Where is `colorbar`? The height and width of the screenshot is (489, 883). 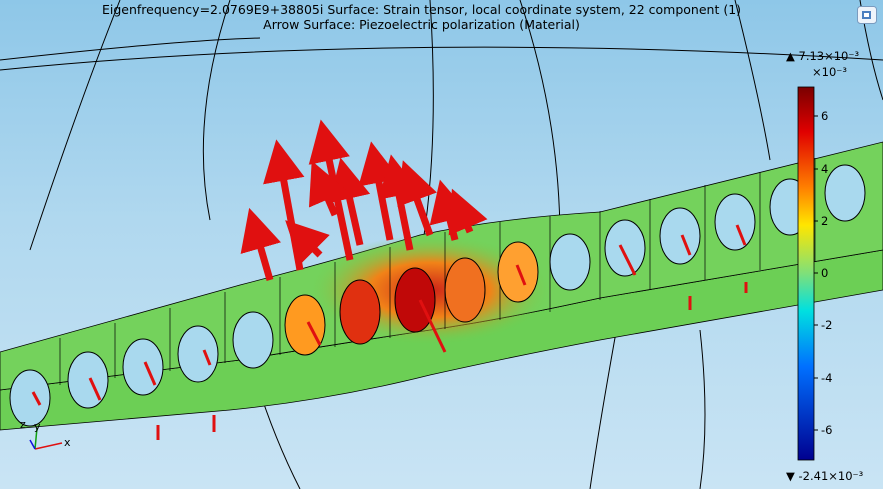
colorbar is located at coordinates (806, 273).